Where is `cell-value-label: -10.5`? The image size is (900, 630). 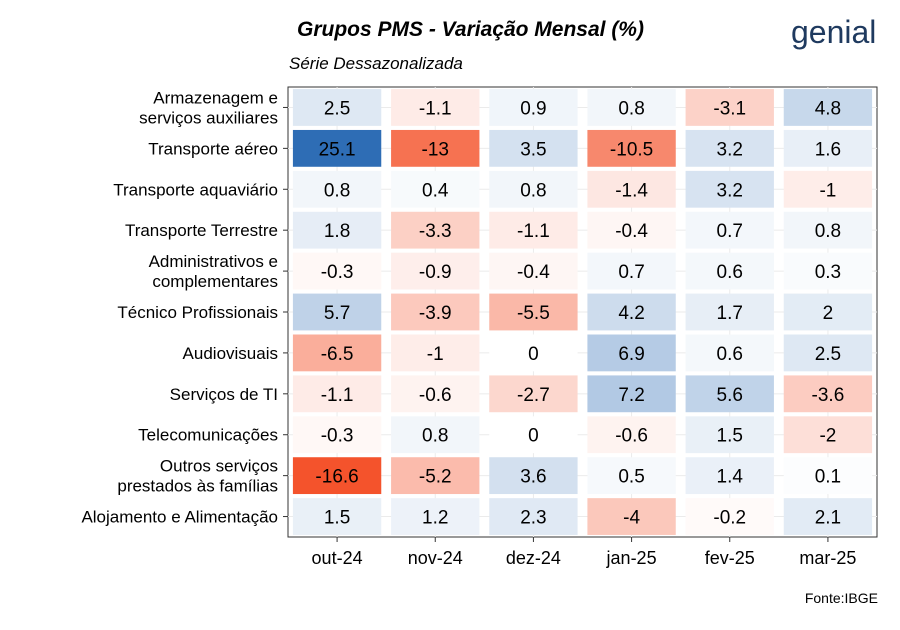
cell-value-label: -10.5 is located at coordinates (631, 149).